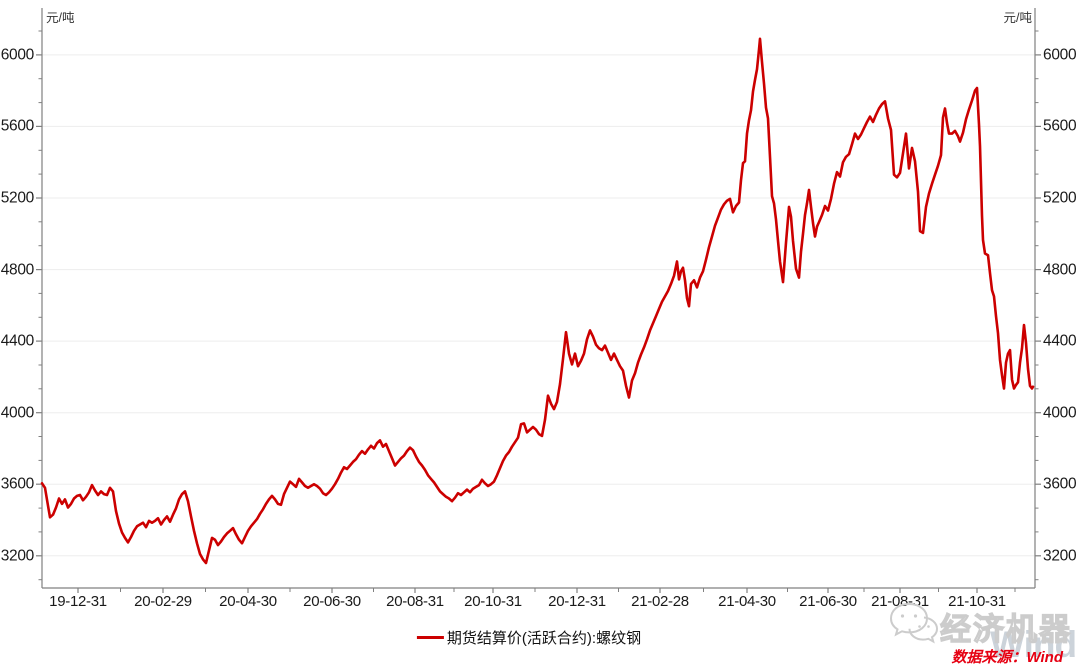 The width and height of the screenshot is (1080, 666). I want to click on x-tick-label: 21-04-30, so click(747, 601).